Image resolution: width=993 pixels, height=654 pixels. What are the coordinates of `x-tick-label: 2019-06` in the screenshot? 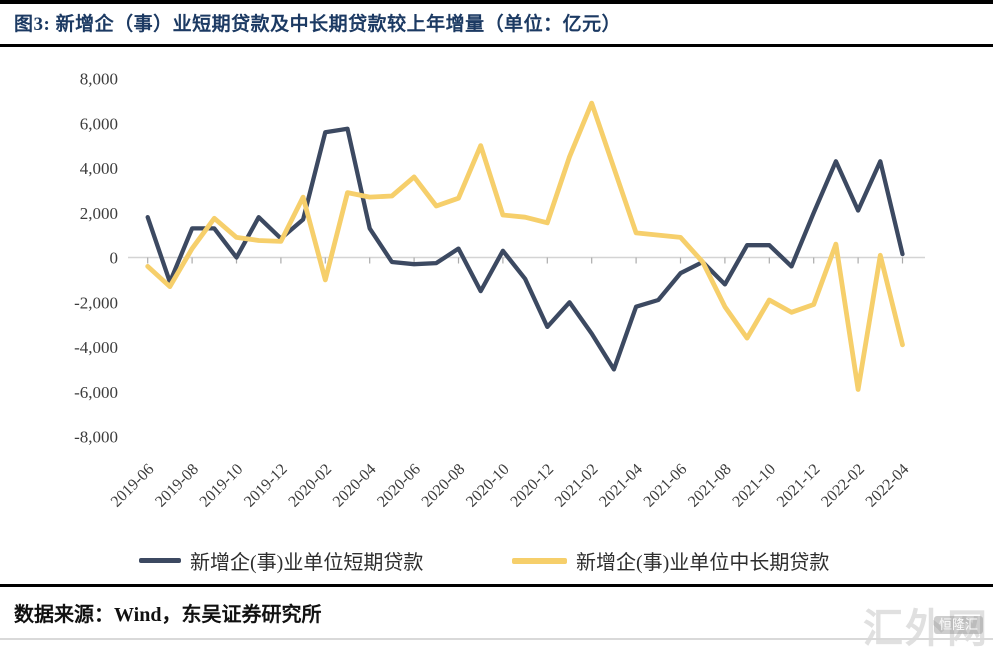 It's located at (133, 486).